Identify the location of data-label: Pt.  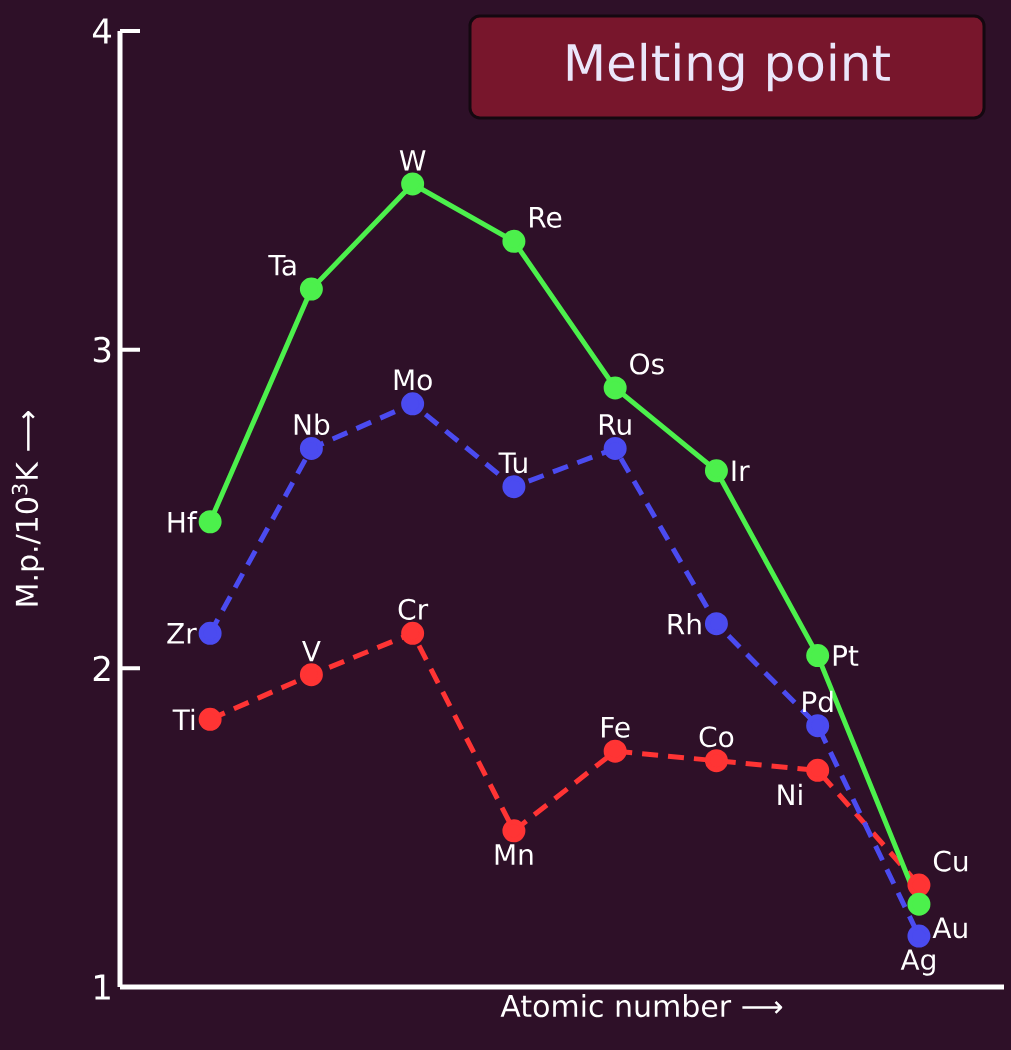
(846, 655).